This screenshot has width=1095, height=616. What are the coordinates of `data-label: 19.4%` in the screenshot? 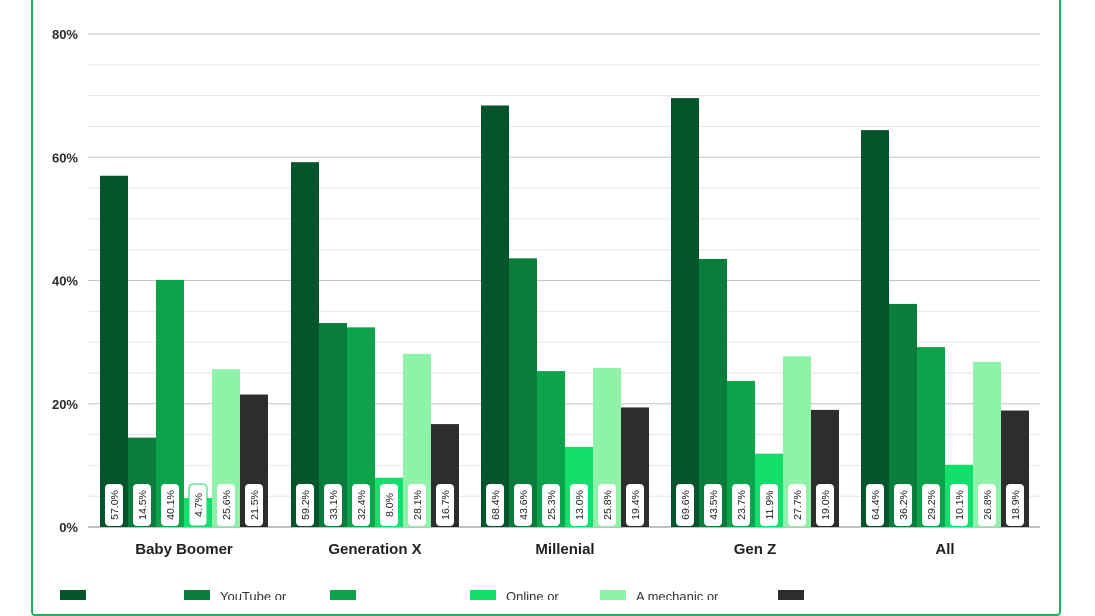 It's located at (636, 505).